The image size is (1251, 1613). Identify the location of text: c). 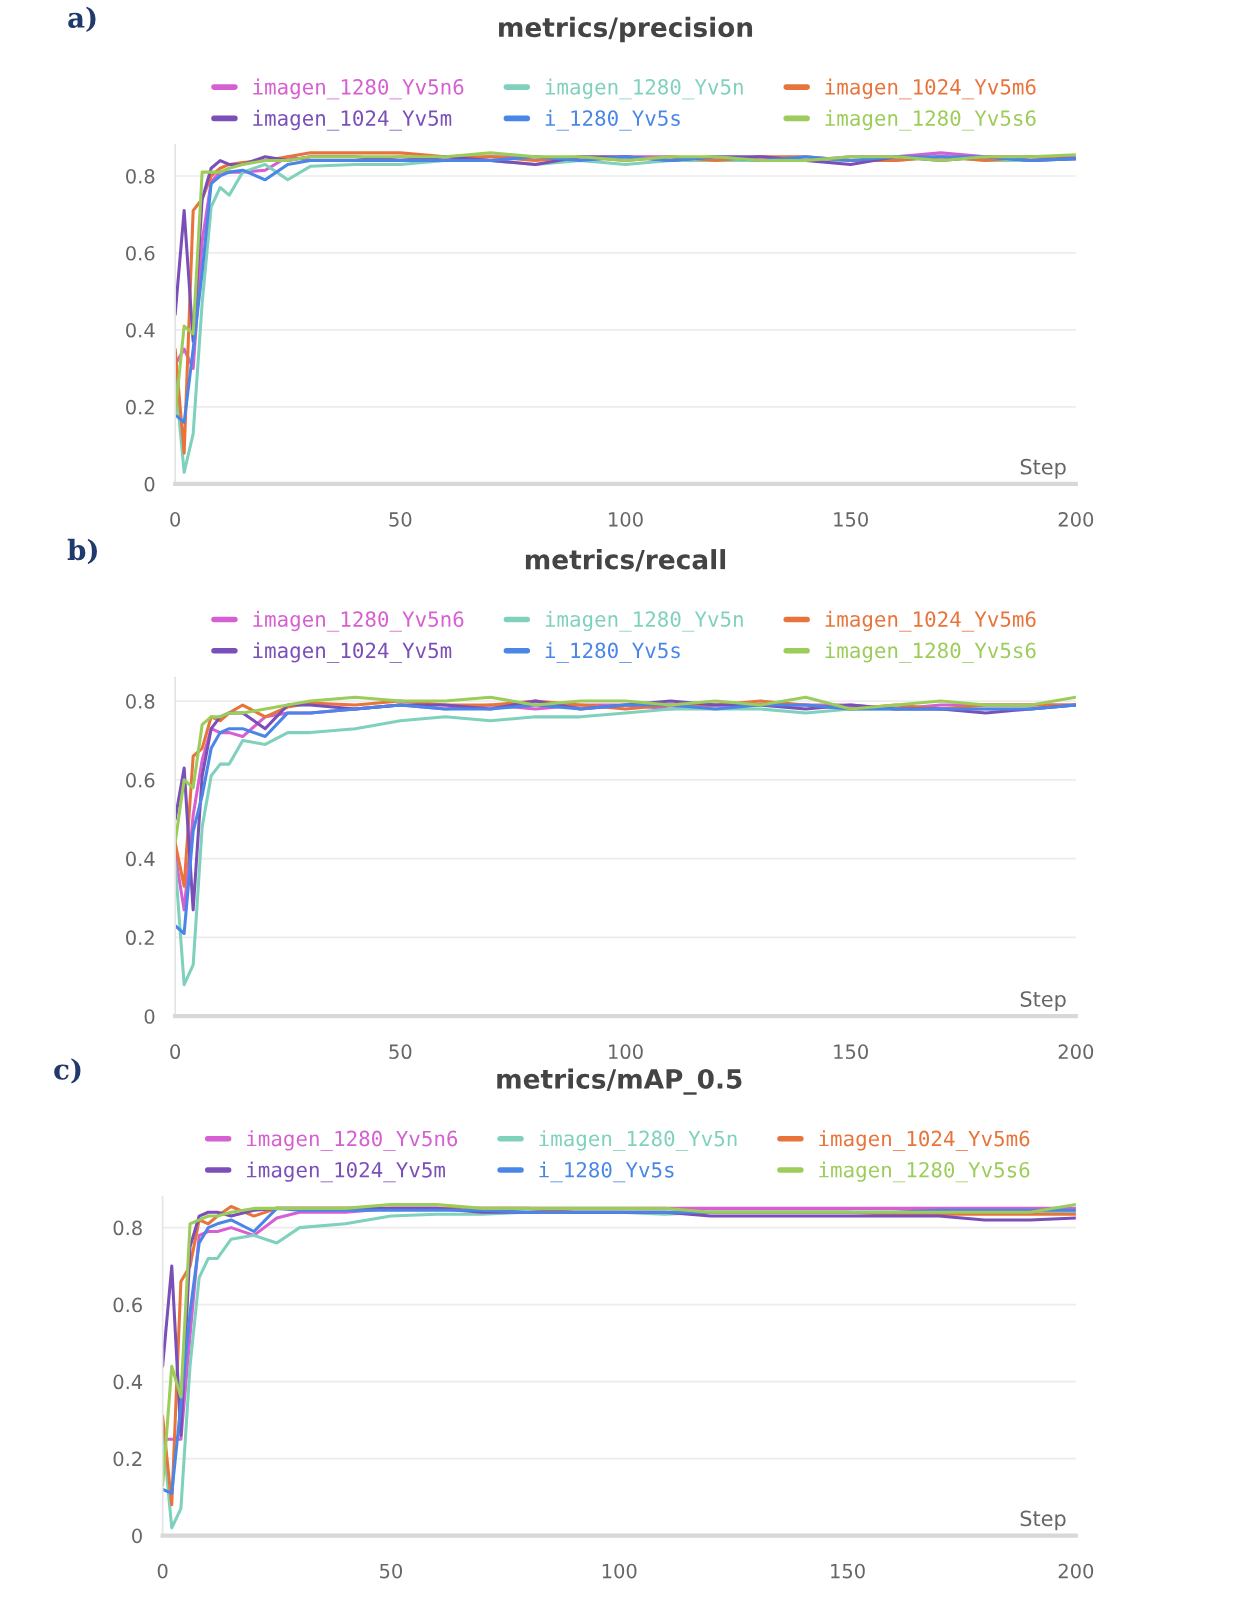
(67, 1071).